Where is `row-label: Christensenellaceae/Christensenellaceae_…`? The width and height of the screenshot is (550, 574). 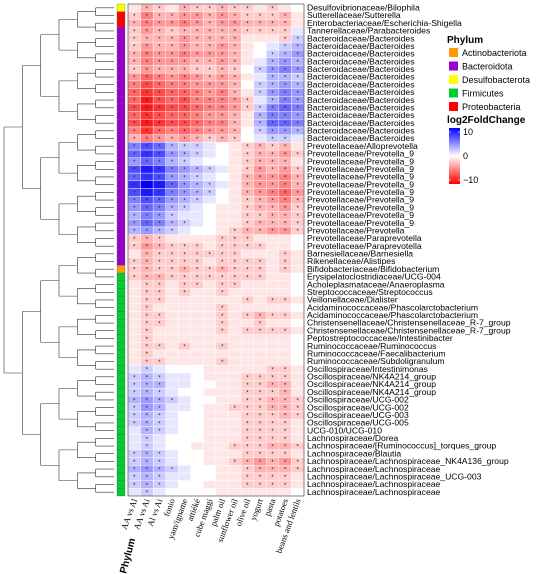 row-label: Christensenellaceae/Christensenellaceae_… is located at coordinates (409, 323).